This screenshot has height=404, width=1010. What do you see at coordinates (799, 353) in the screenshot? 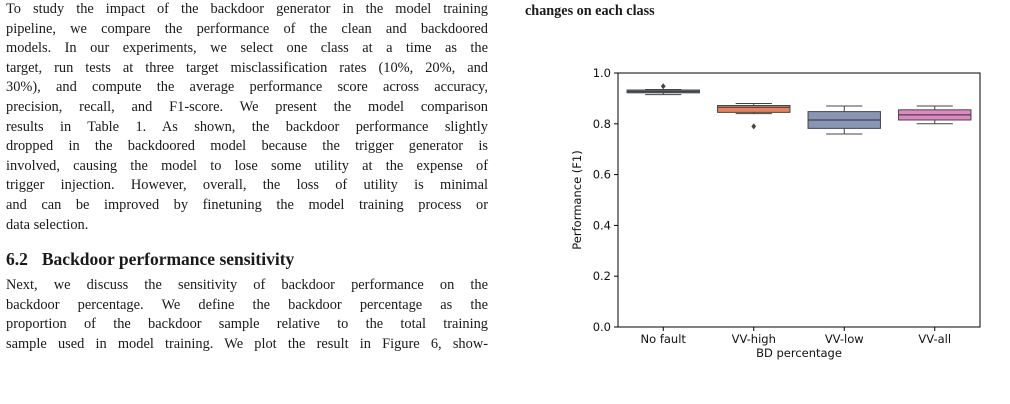
I see `x-axis-label: BD percentage` at bounding box center [799, 353].